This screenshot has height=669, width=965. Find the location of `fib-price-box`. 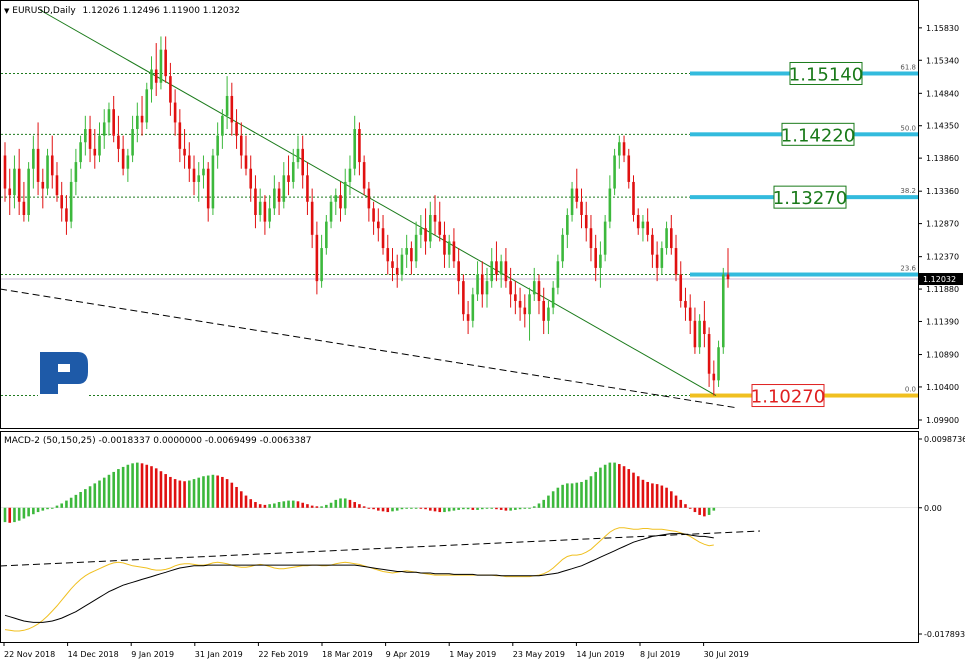

fib-price-box is located at coordinates (826, 73).